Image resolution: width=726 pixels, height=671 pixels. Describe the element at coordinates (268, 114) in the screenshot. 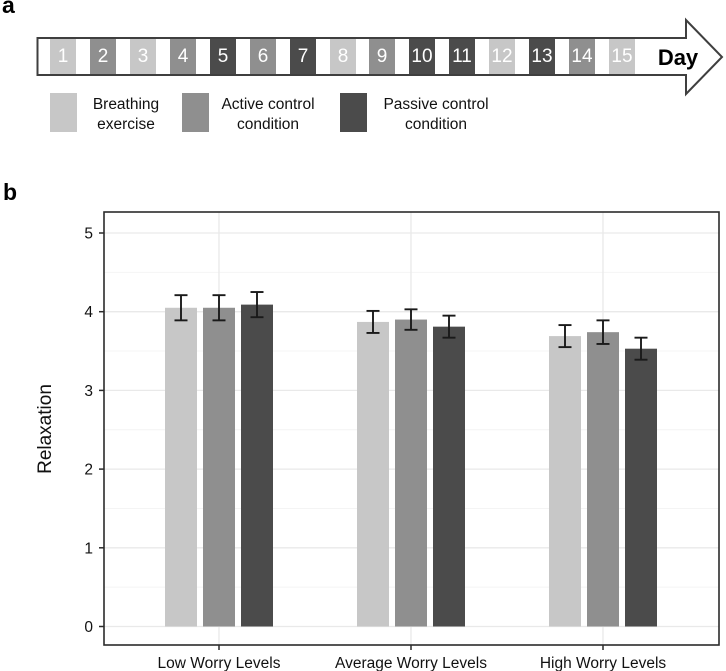

I see `legend-label-active: Active control condition` at that location.